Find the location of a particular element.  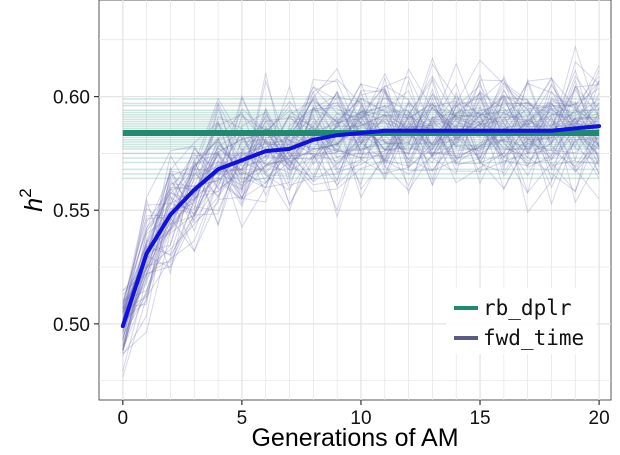

legend-label-rb-dplr: rb_dplr is located at coordinates (527, 308).